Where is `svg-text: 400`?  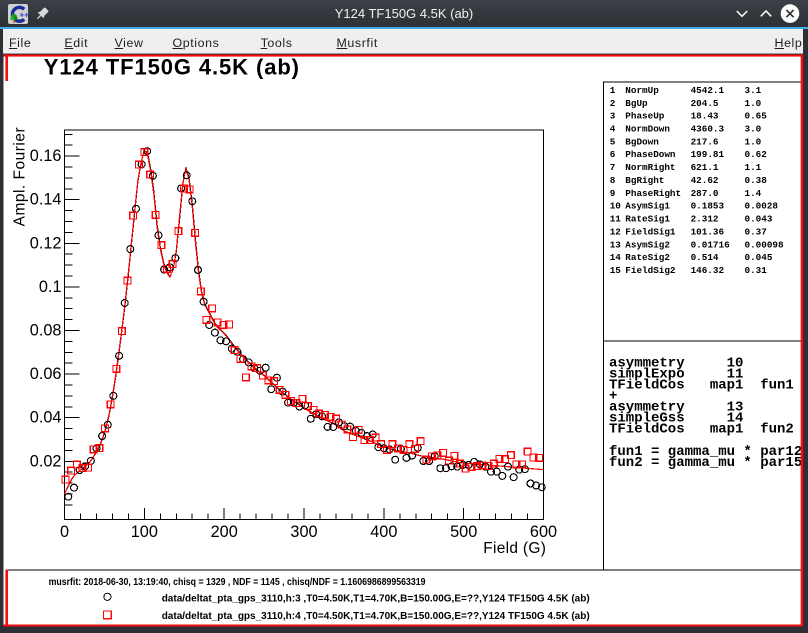
svg-text: 400 is located at coordinates (383, 532).